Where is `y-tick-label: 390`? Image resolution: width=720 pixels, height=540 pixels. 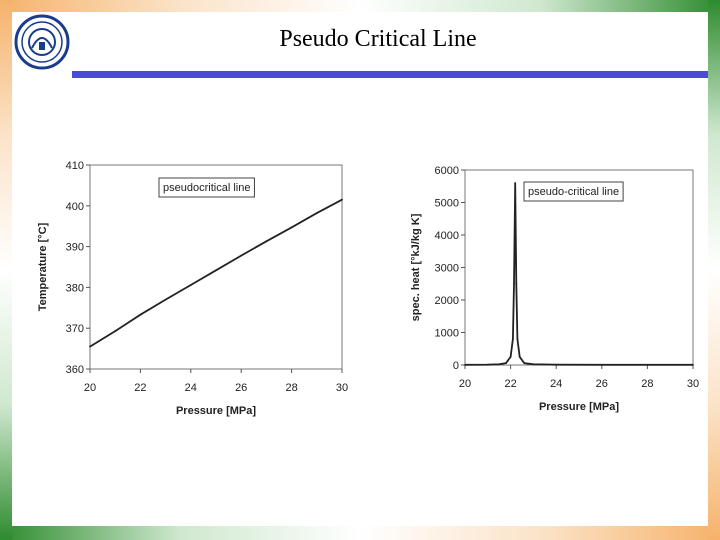 y-tick-label: 390 is located at coordinates (75, 248).